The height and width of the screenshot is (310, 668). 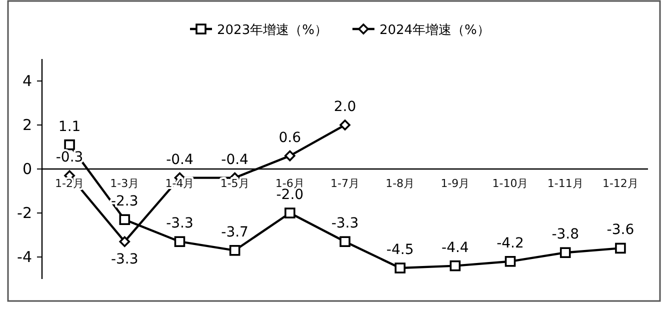 I want to click on legend-label: 2024年增速（%）, so click(x=434, y=30).